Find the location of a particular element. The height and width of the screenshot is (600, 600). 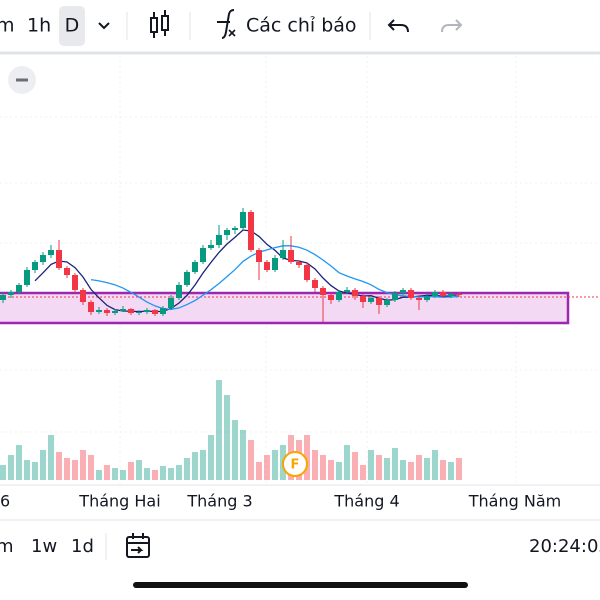

interval-button: m is located at coordinates (7, 26).